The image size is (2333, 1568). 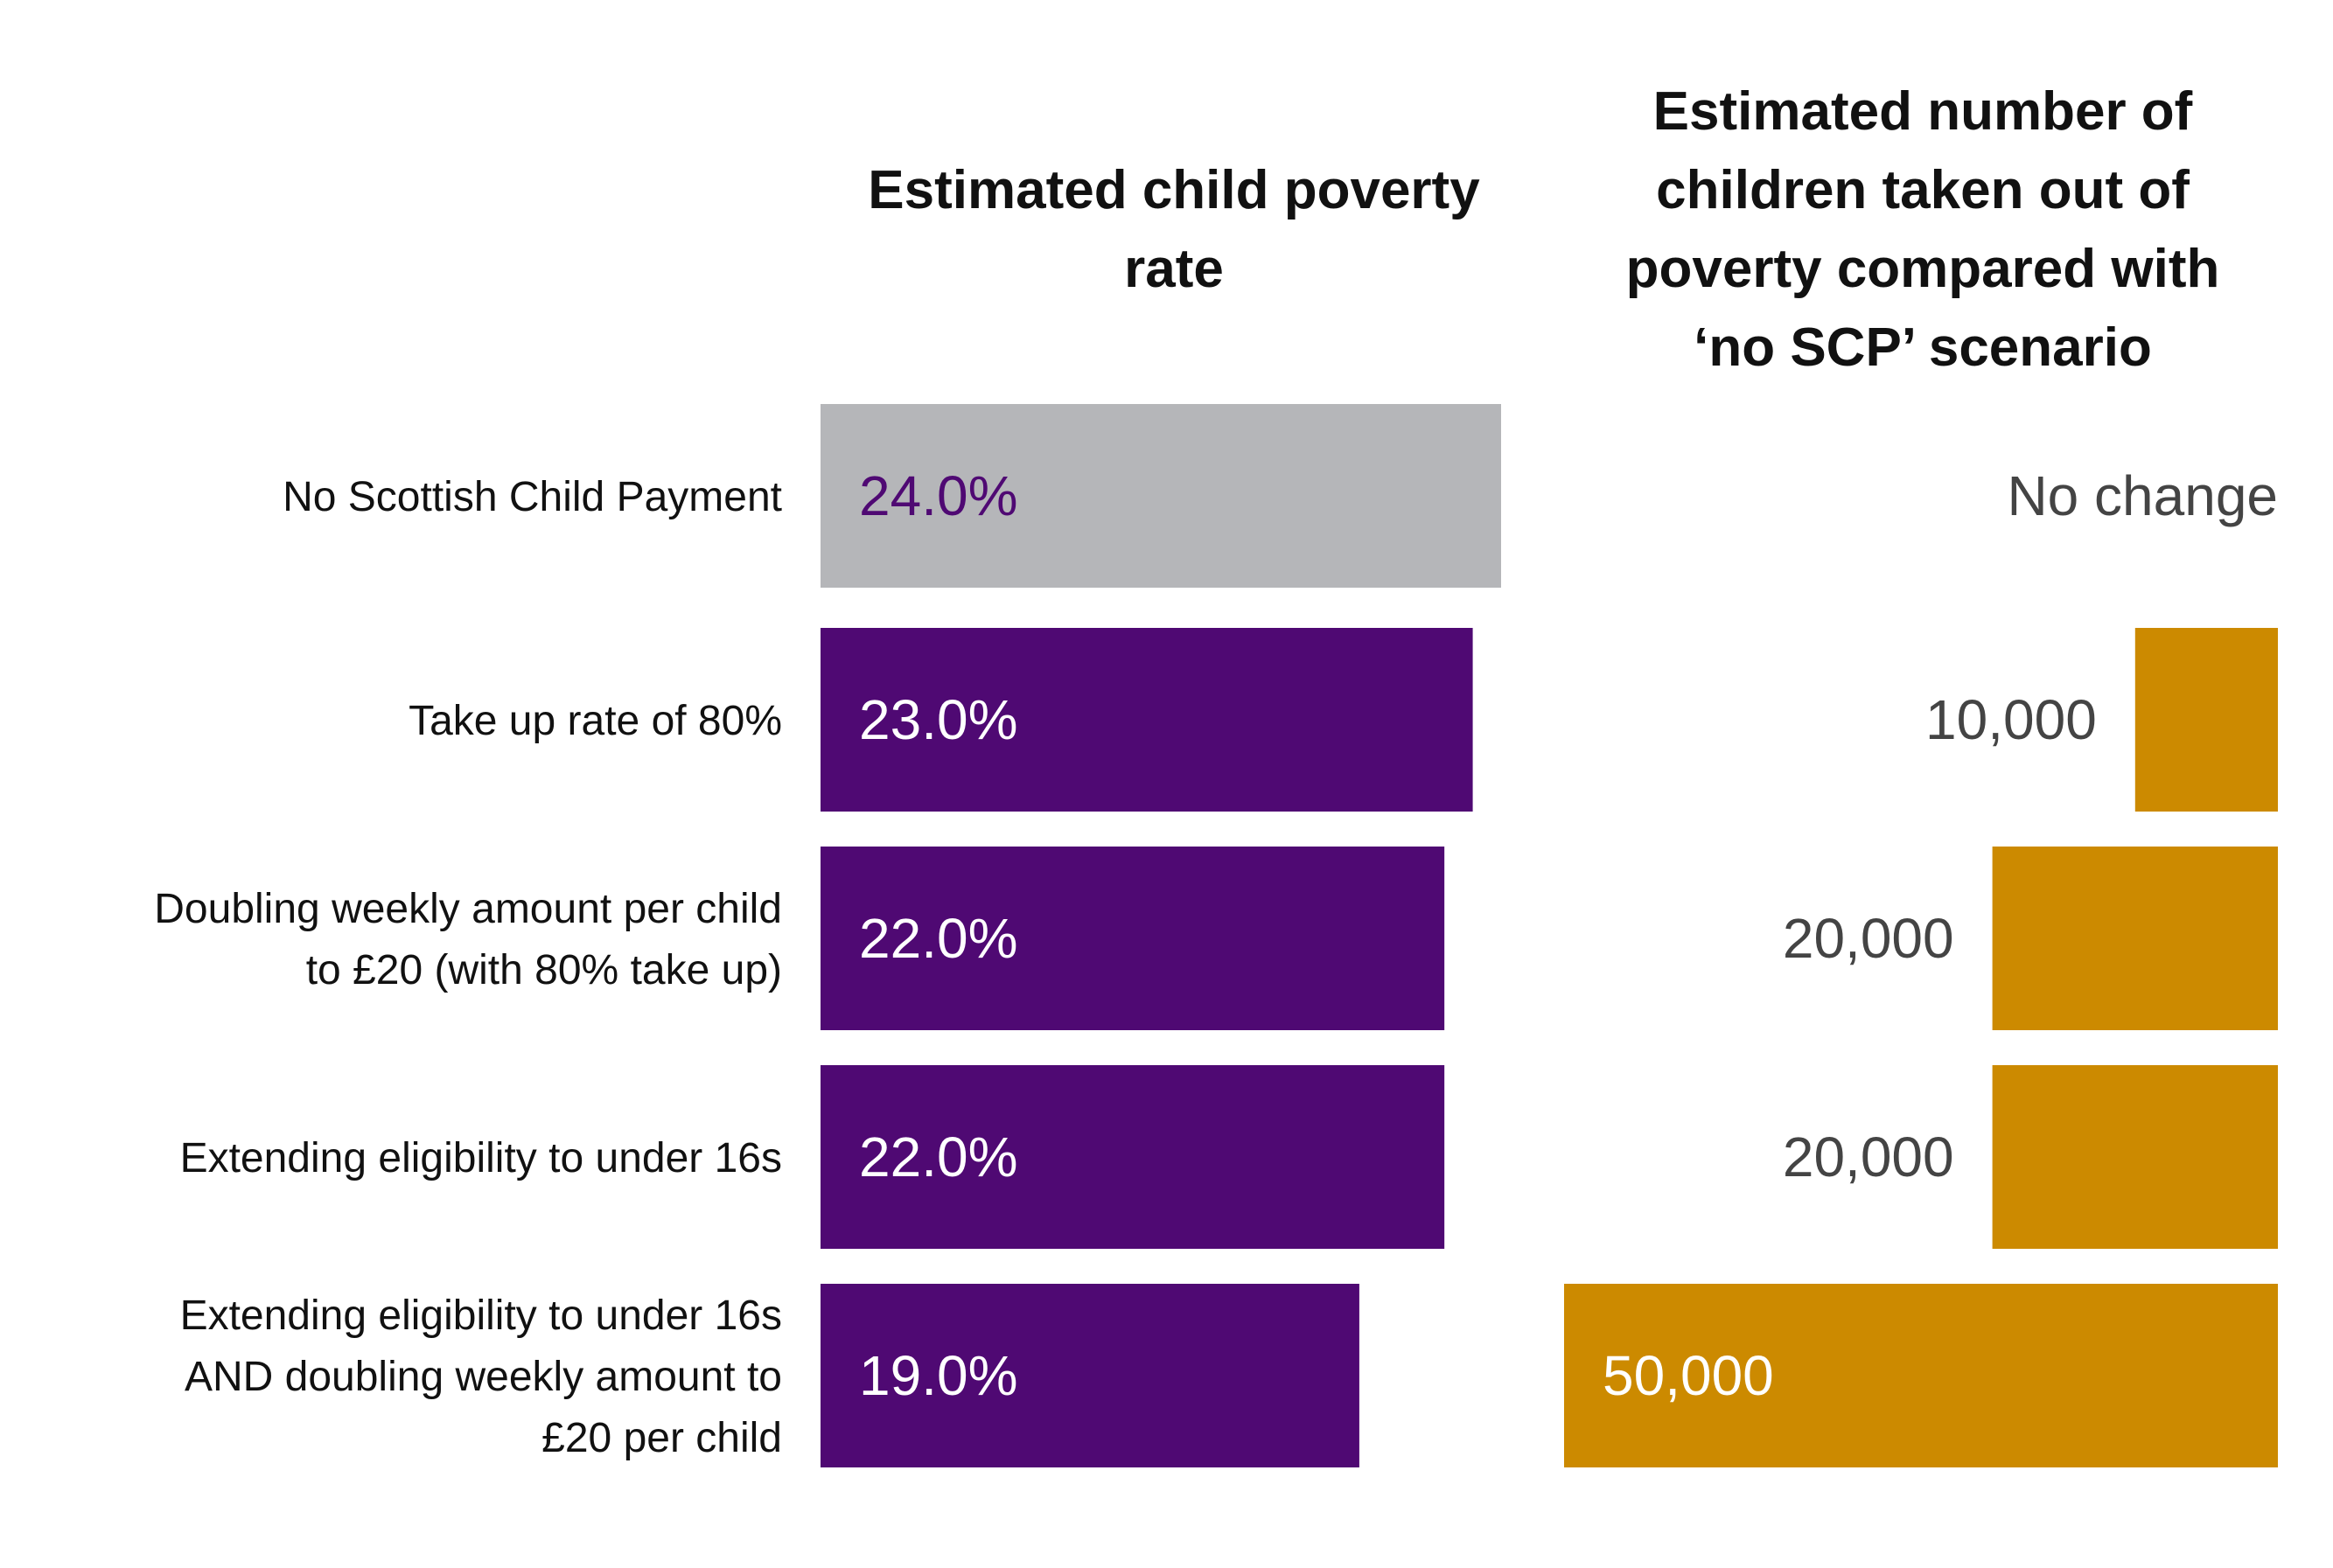 I want to click on panel-1-heading-line: rate, so click(x=1174, y=269).